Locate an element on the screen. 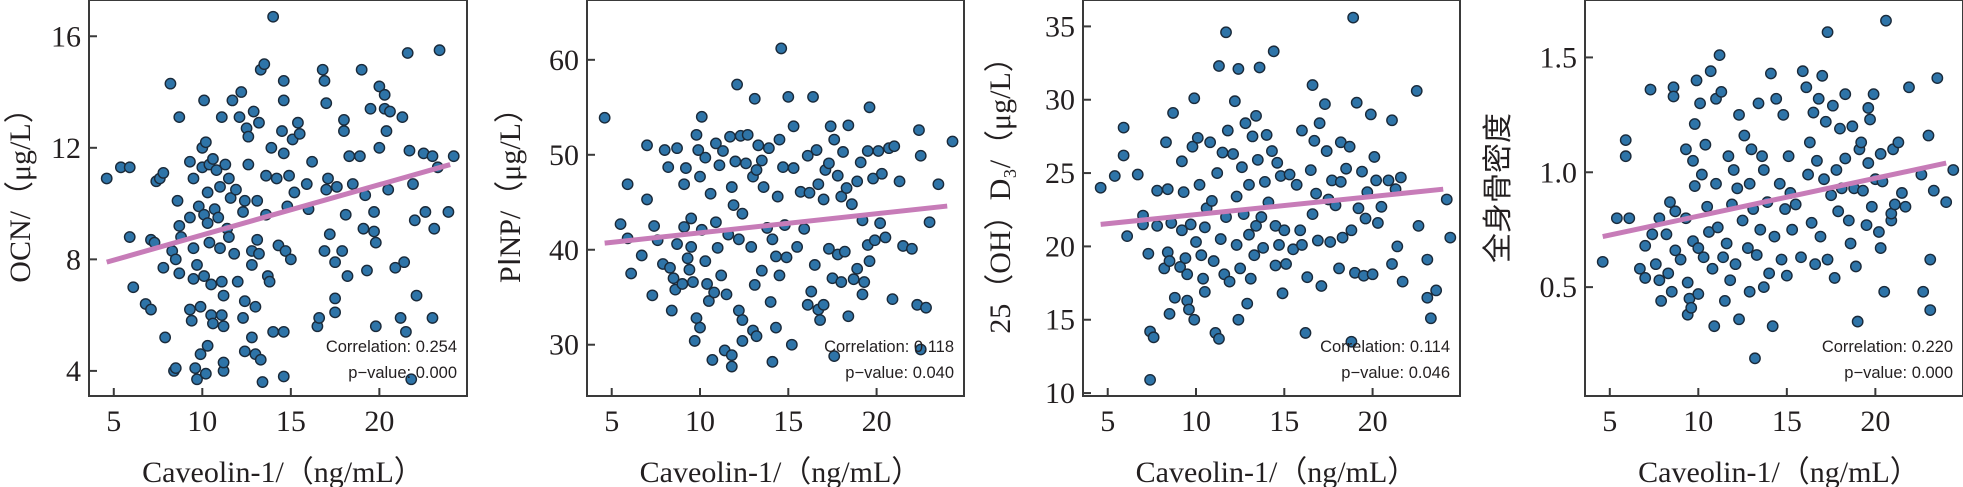 The height and width of the screenshot is (487, 1963). x-tick-label: 15 is located at coordinates (1787, 421).